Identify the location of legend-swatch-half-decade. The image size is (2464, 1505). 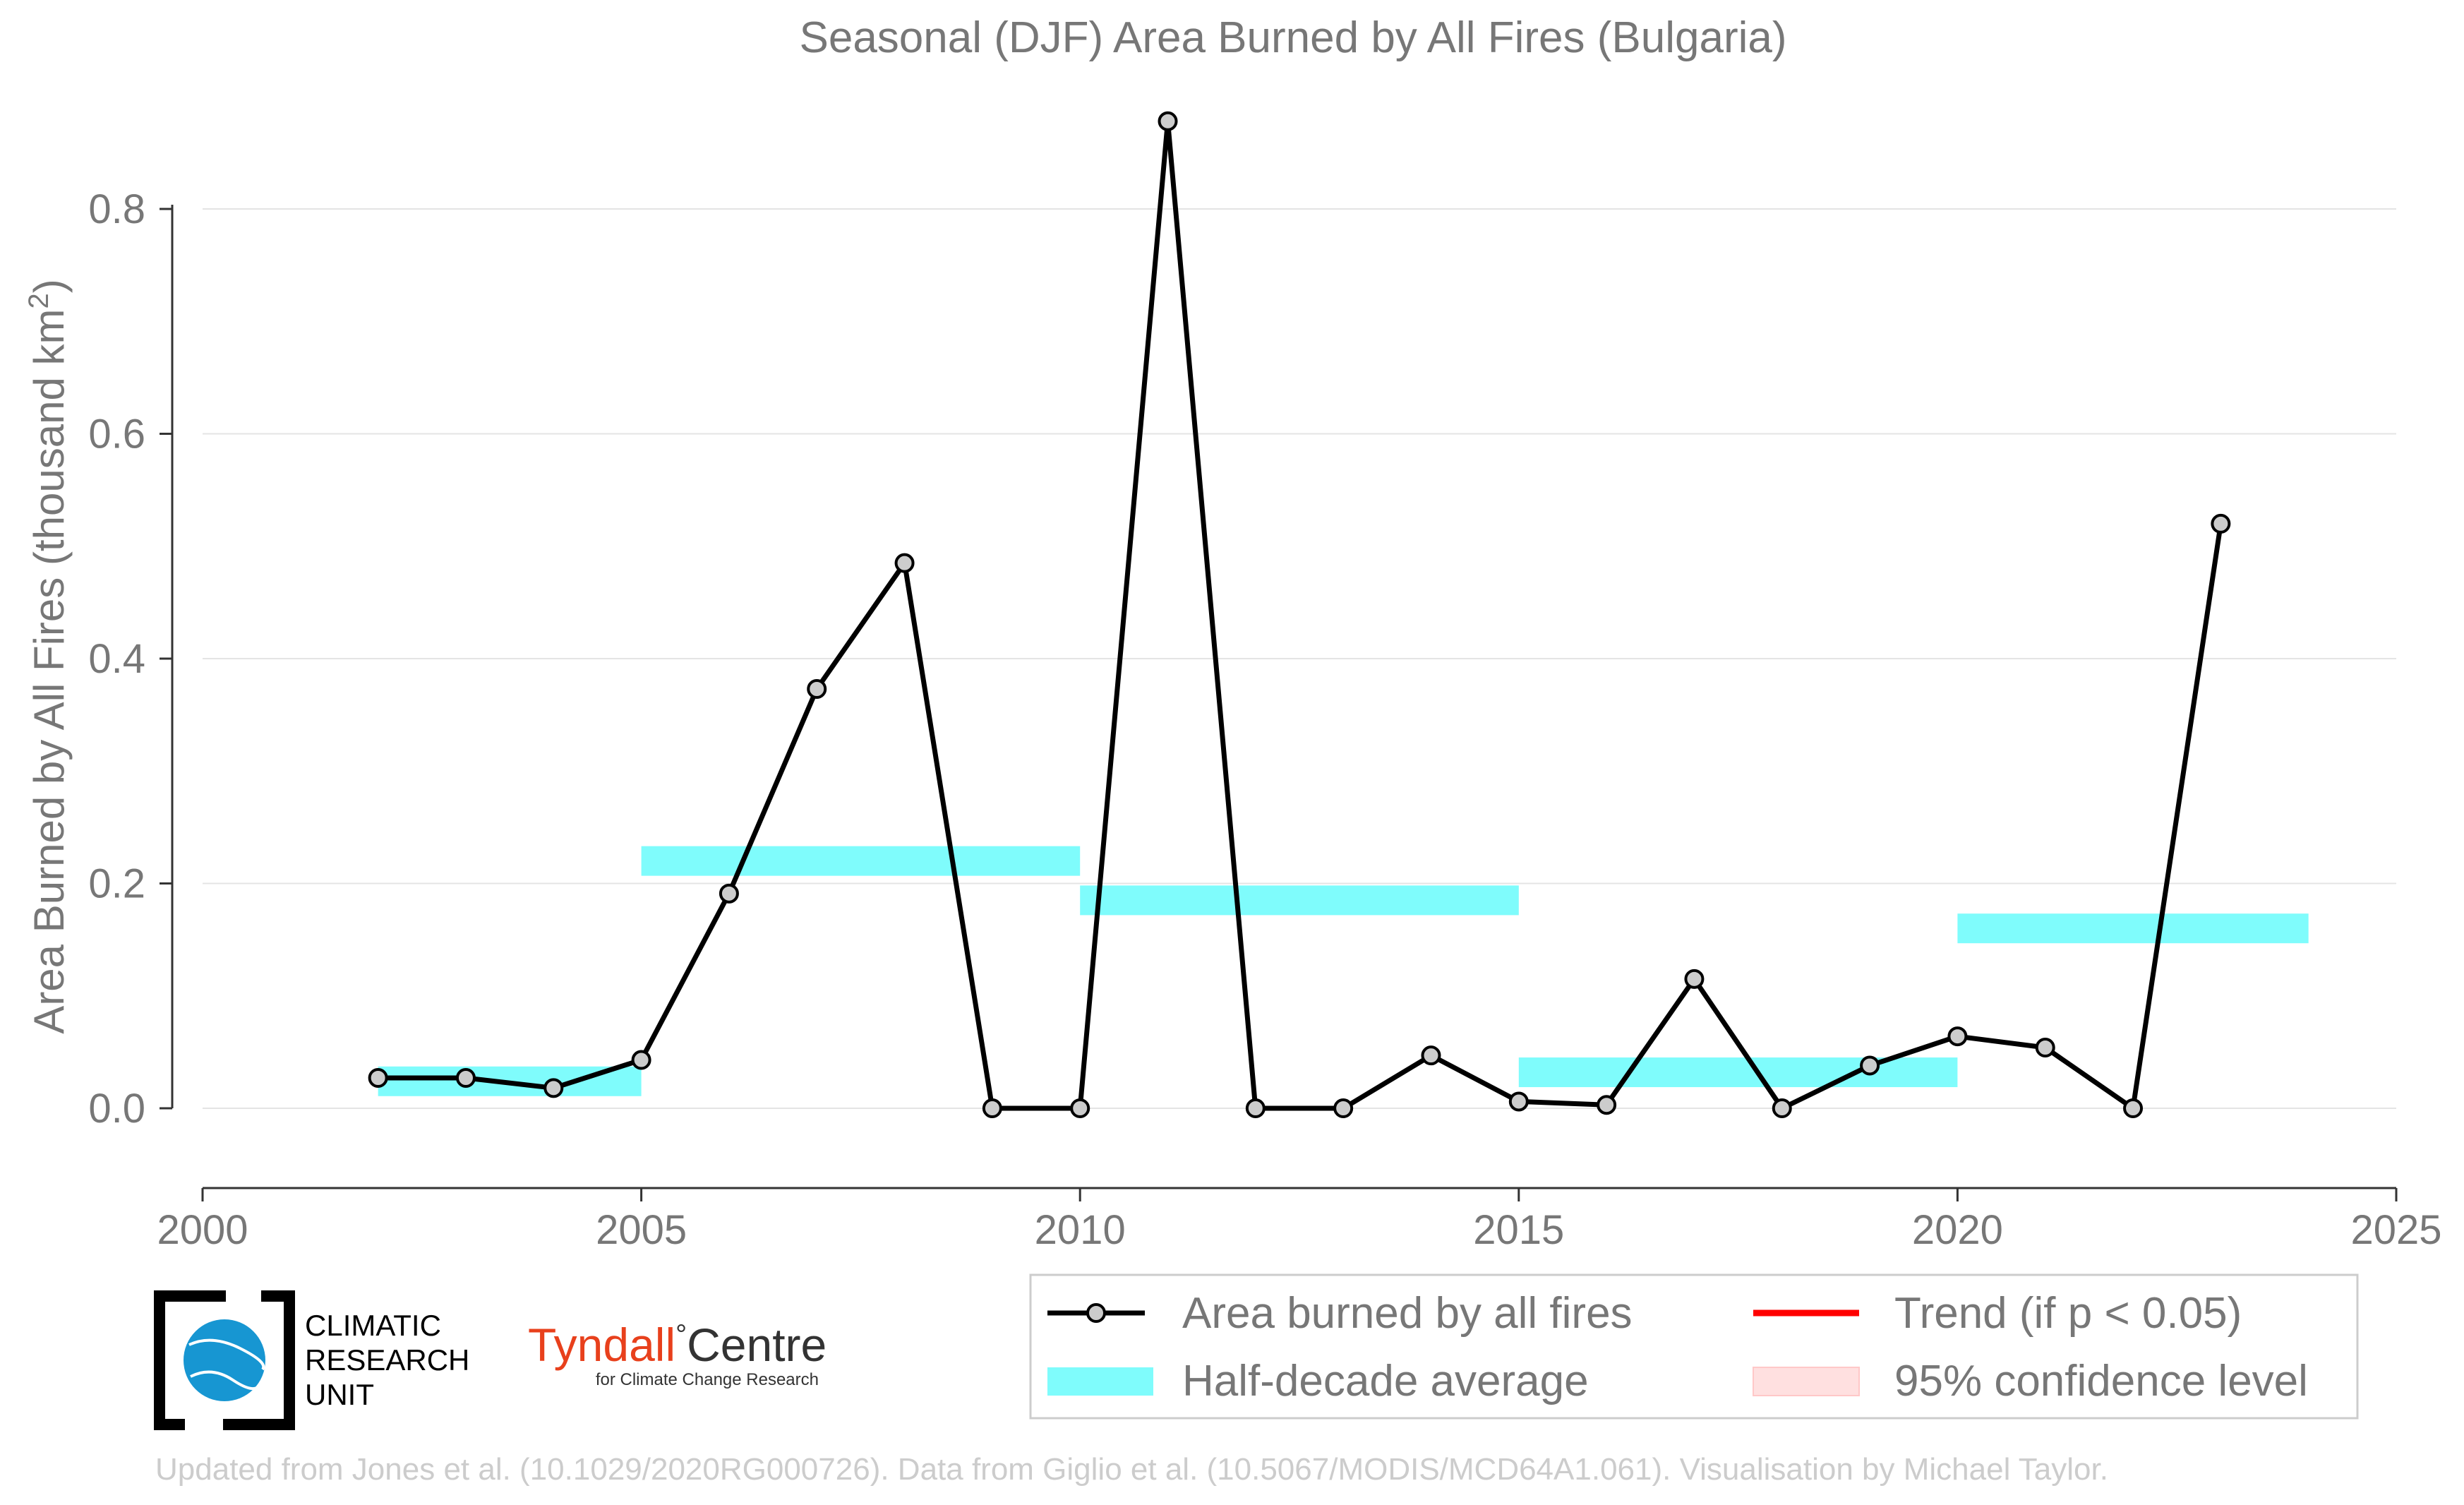
(1100, 1381).